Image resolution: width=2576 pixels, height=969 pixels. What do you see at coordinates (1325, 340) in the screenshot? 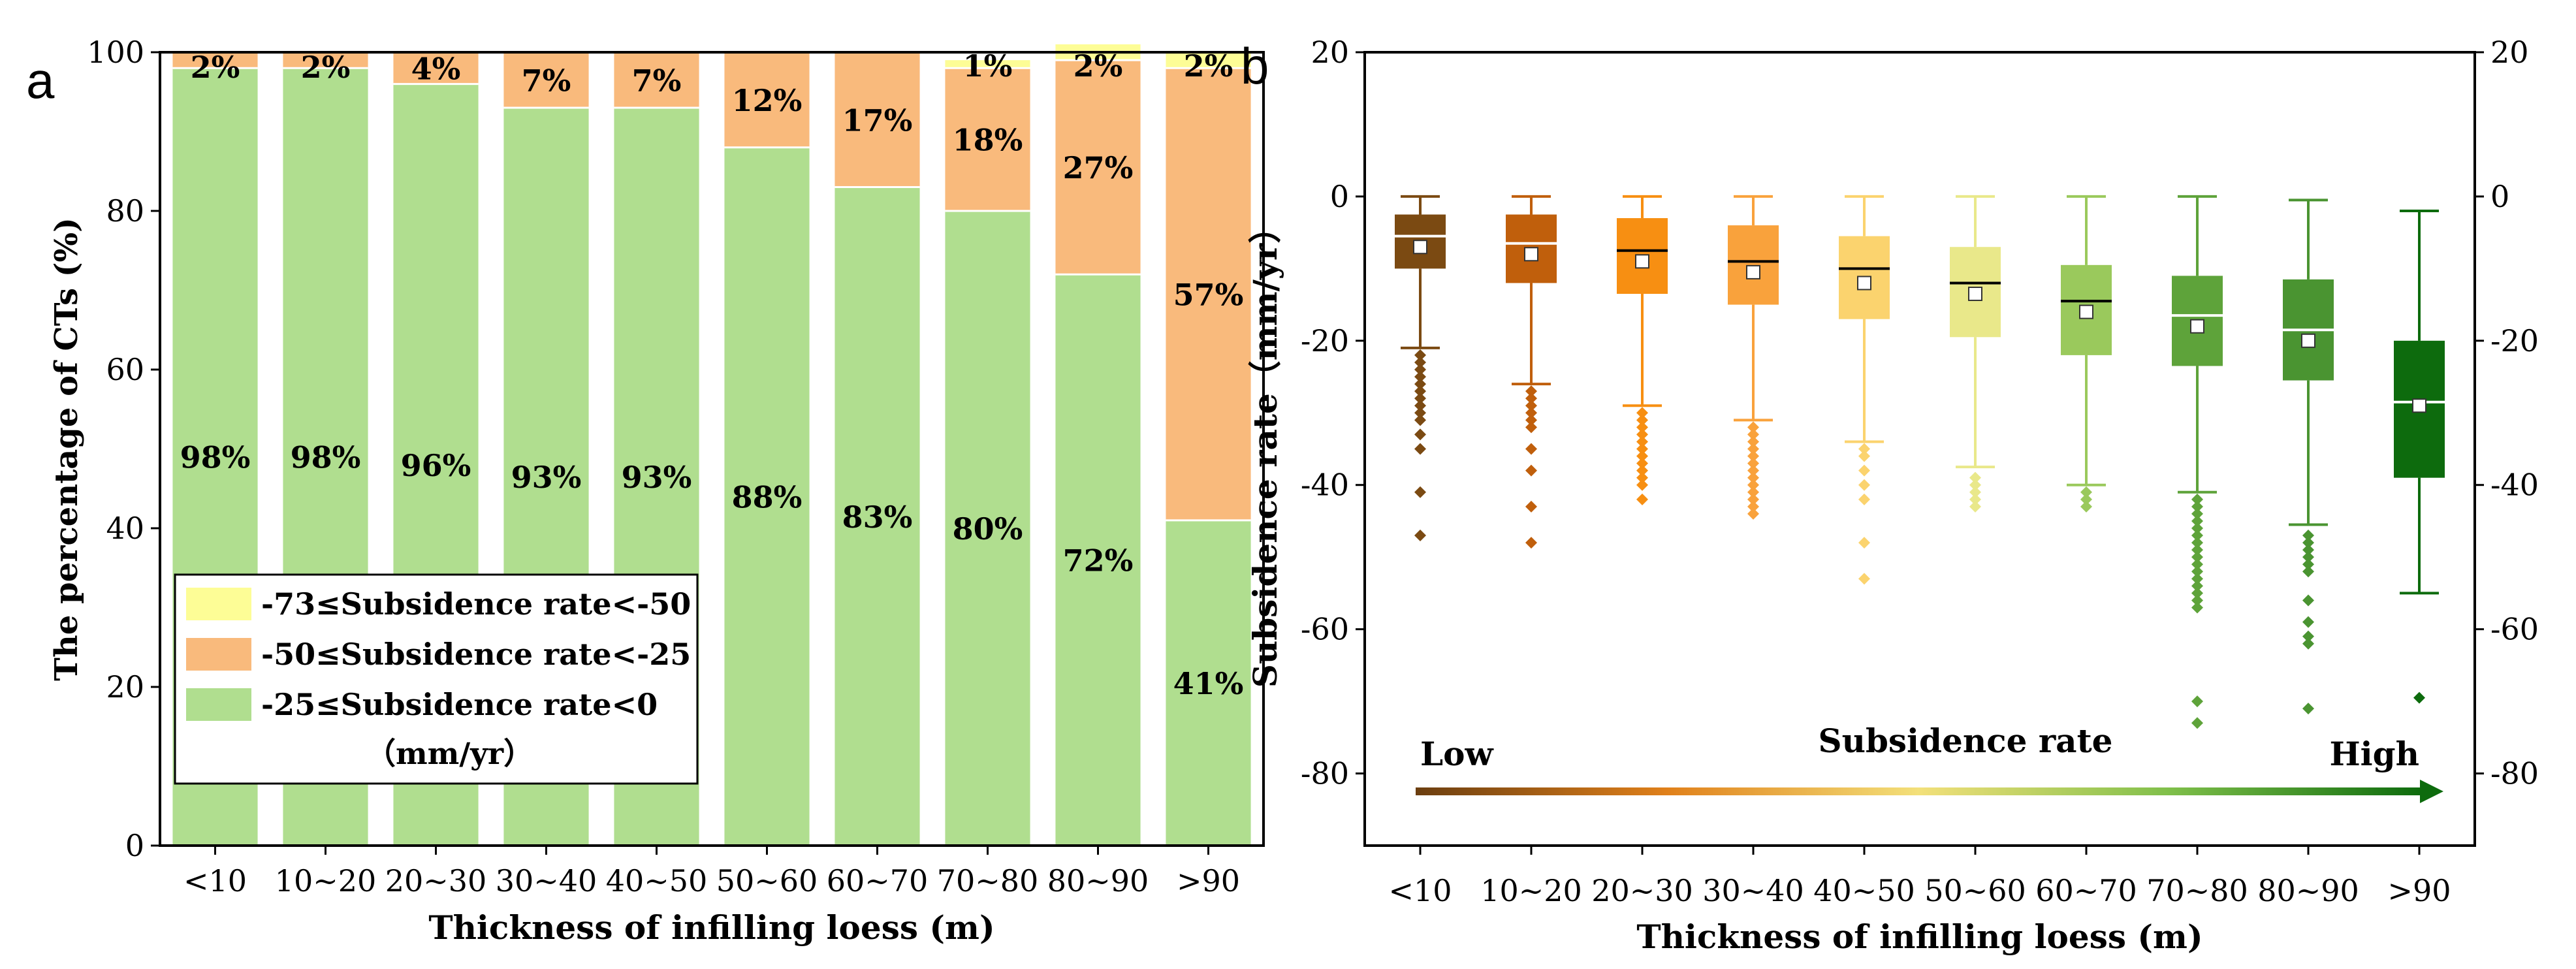
I see `y-tick-label-left: -20` at bounding box center [1325, 340].